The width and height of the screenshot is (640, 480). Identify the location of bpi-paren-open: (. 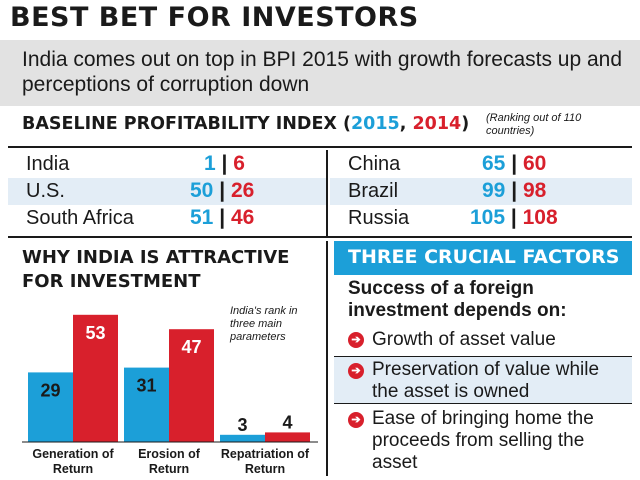
(343, 124).